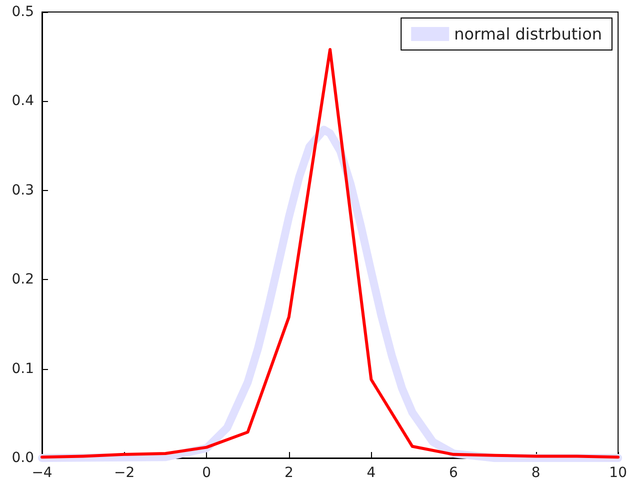 The height and width of the screenshot is (486, 630). I want to click on y-tick-label: 0.3, so click(23, 190).